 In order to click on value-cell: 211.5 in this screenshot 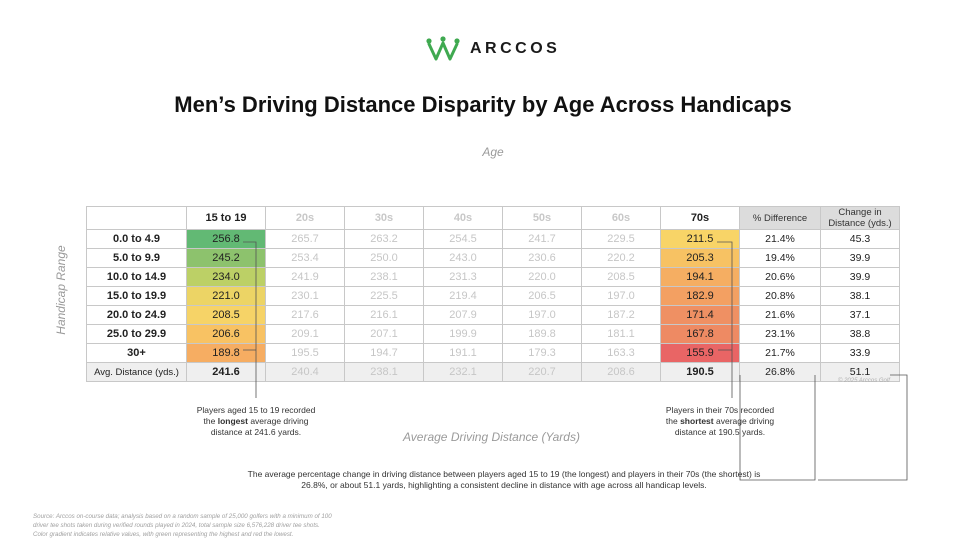, I will do `click(700, 239)`.